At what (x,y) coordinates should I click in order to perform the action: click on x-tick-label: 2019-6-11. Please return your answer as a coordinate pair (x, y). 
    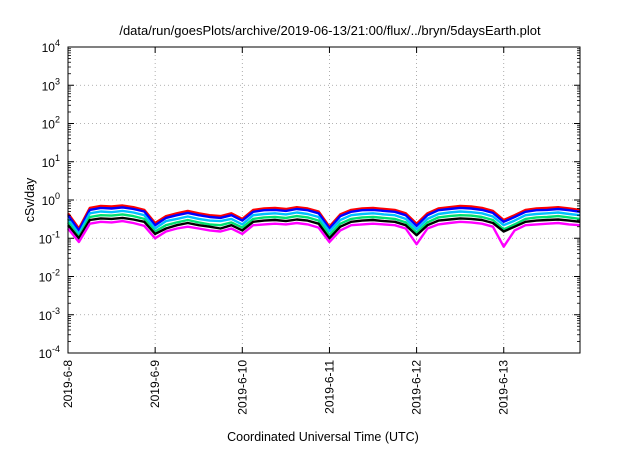
    Looking at the image, I should click on (329, 387).